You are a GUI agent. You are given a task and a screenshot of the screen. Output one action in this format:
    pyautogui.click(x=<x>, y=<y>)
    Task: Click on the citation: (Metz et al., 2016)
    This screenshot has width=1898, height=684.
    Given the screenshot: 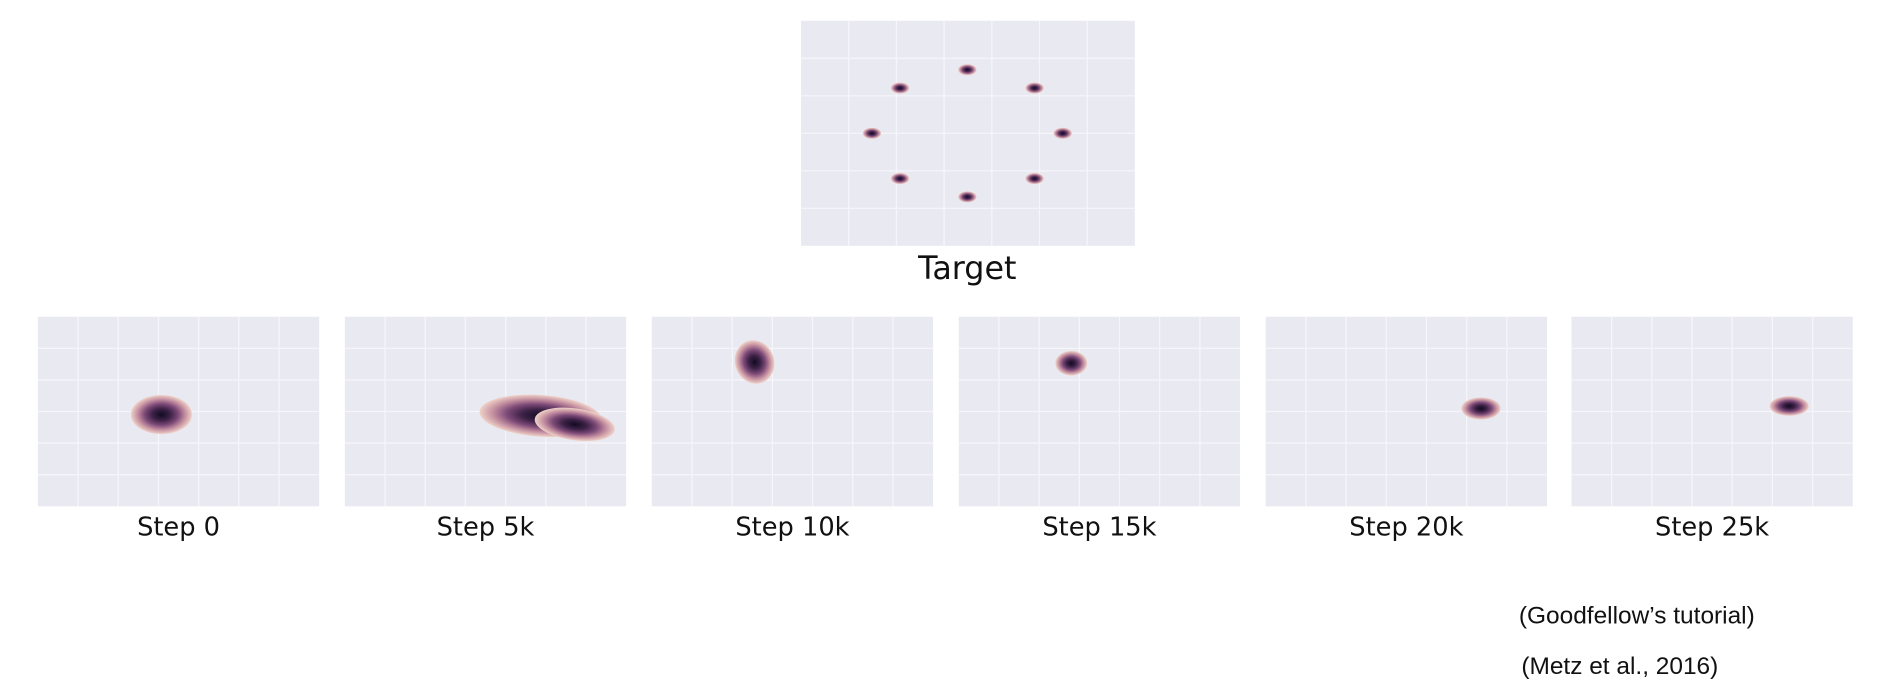 What is the action you would take?
    pyautogui.click(x=1619, y=666)
    